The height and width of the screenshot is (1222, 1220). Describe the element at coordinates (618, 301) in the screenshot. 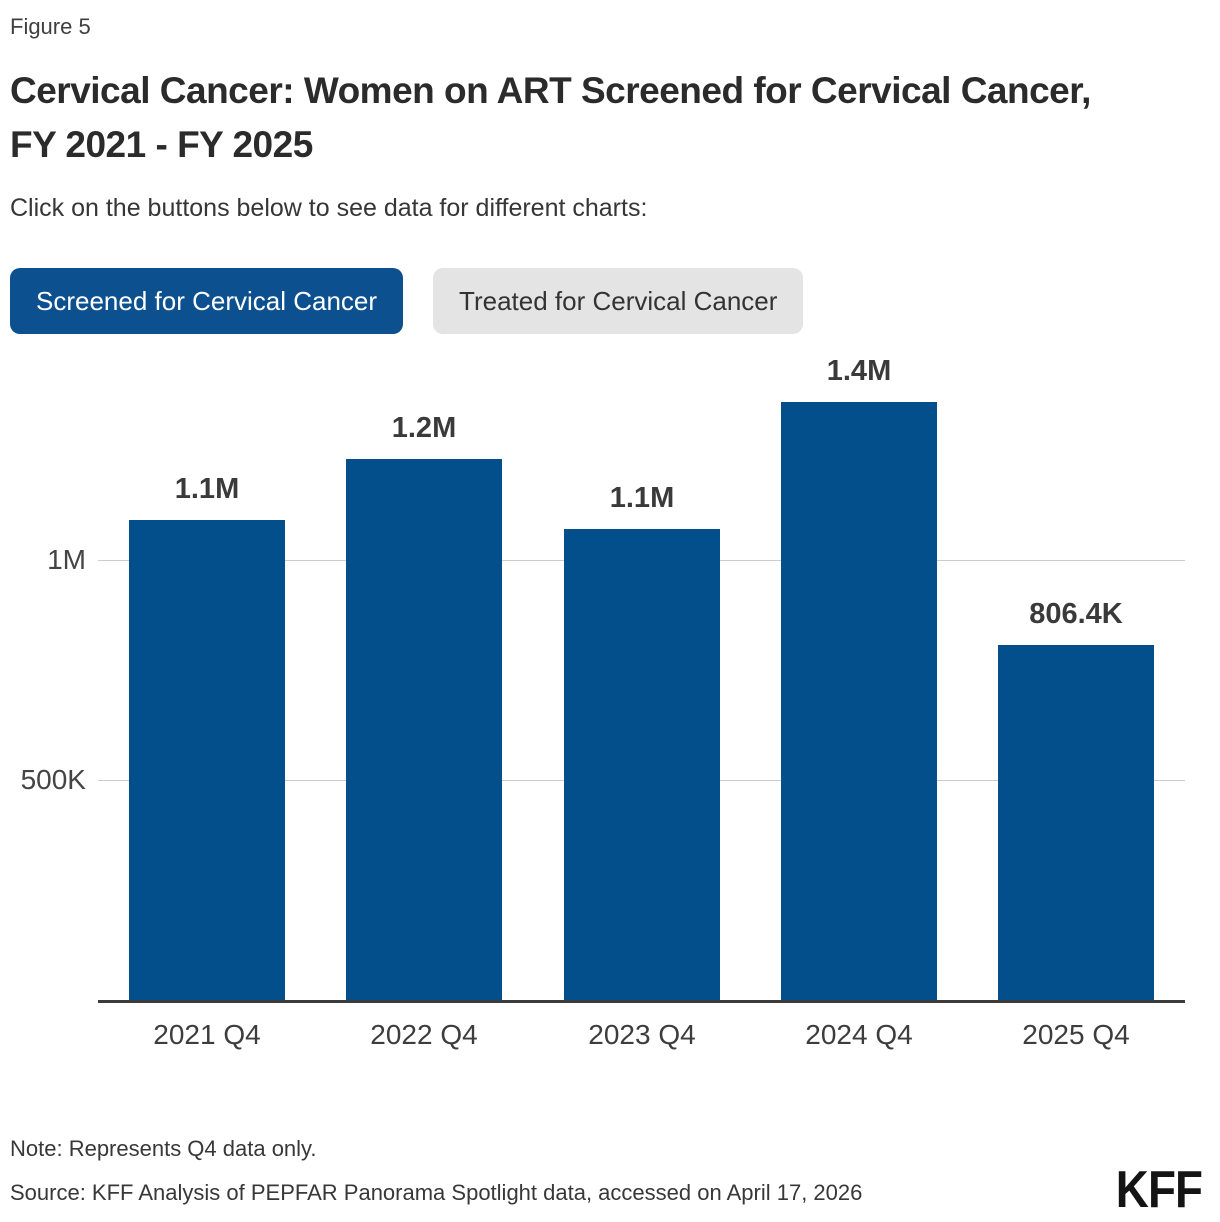

I see `treated-for-cervical-cancer-button: Treated for Cervical Cancer` at that location.